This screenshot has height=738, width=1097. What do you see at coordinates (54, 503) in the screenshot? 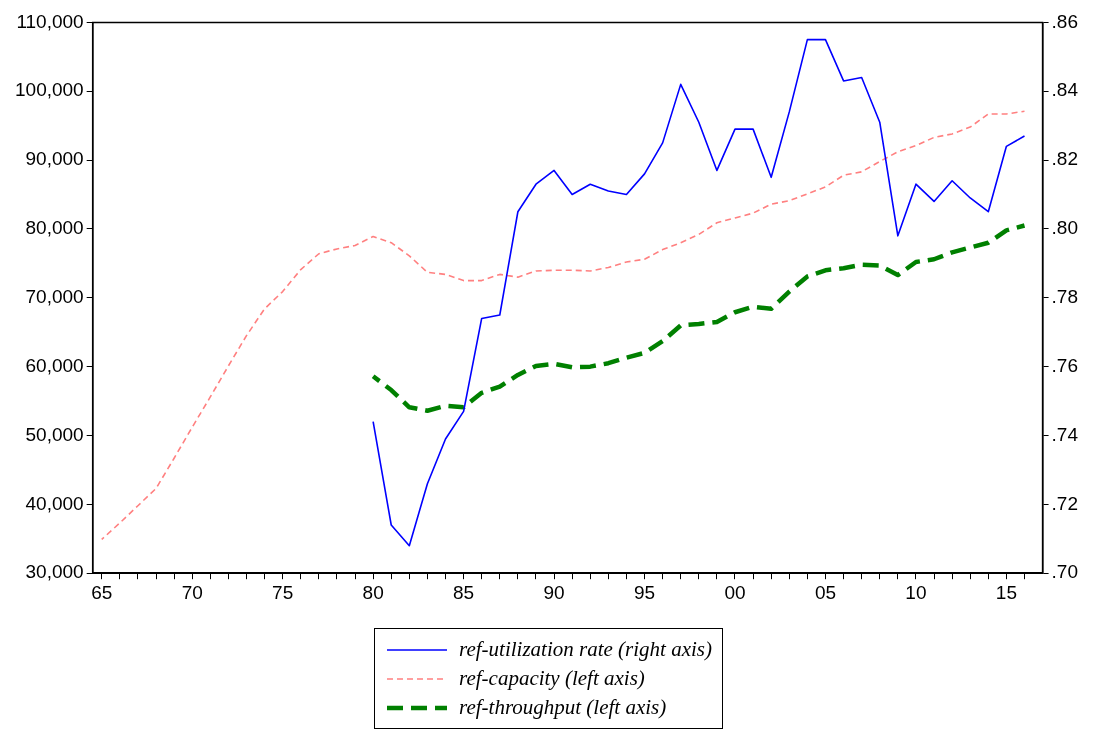
I see `y-tick-label: 40,000` at bounding box center [54, 503].